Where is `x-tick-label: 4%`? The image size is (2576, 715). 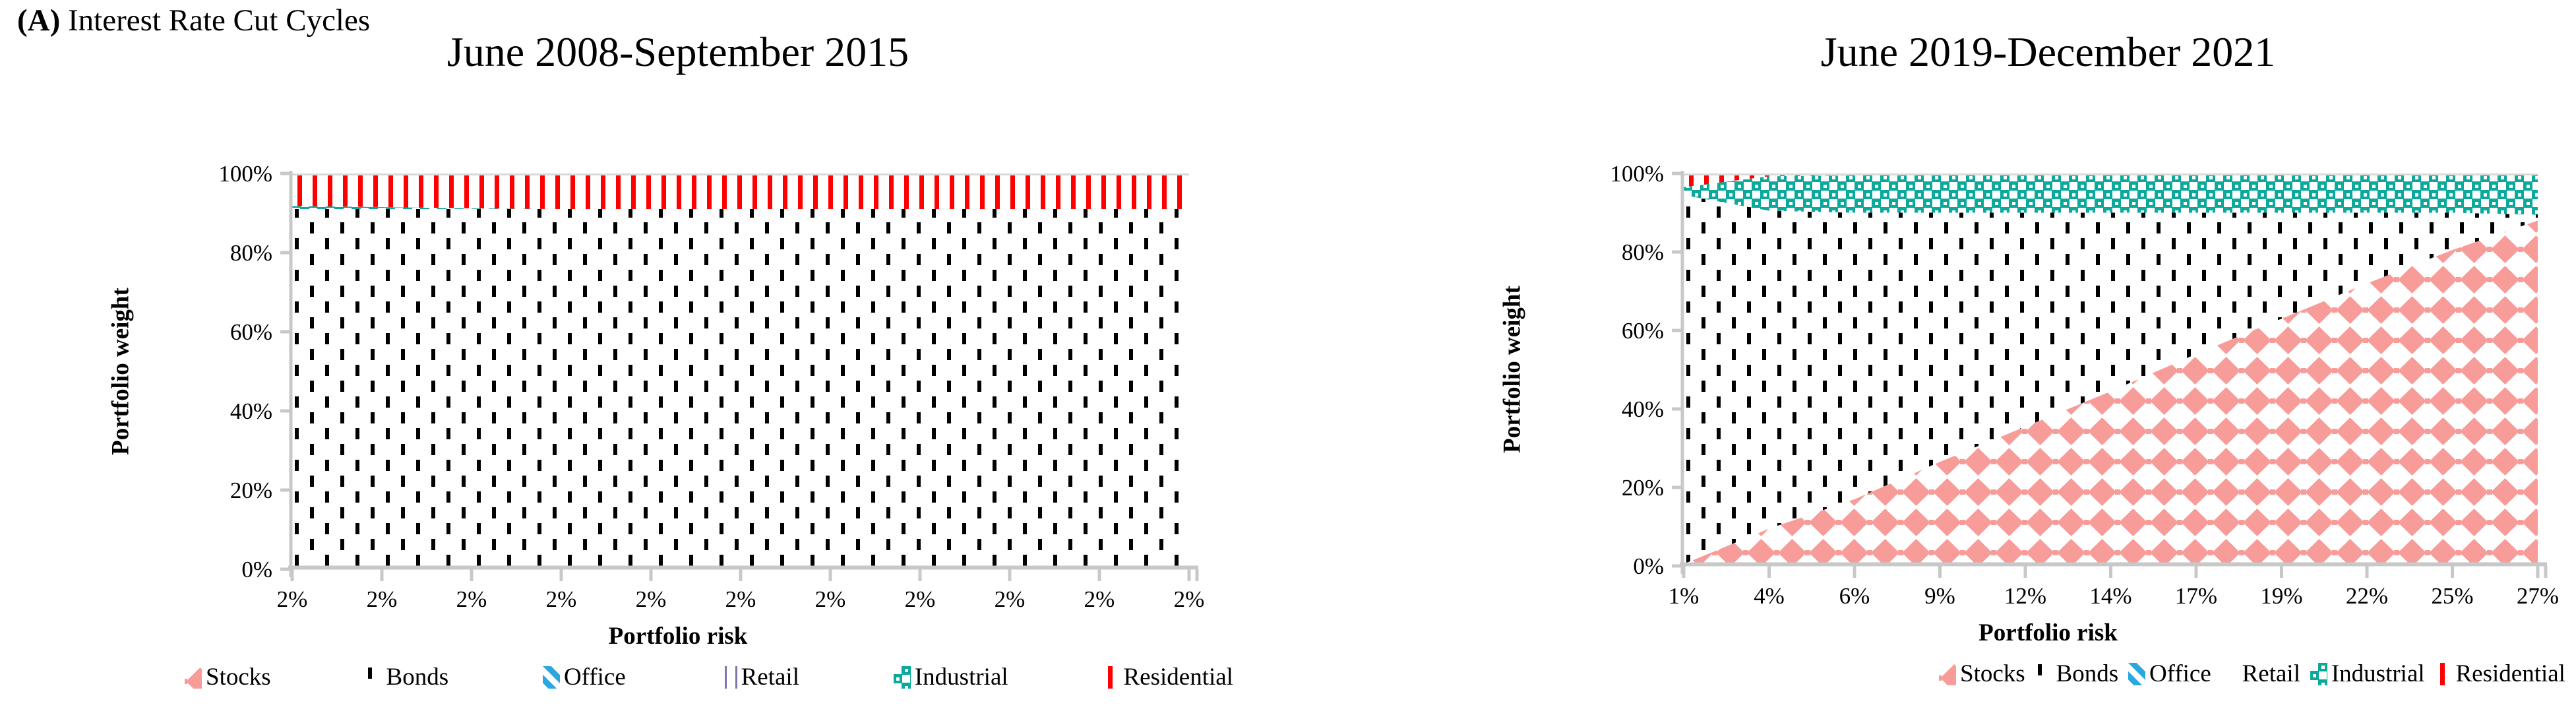 x-tick-label: 4% is located at coordinates (1769, 596).